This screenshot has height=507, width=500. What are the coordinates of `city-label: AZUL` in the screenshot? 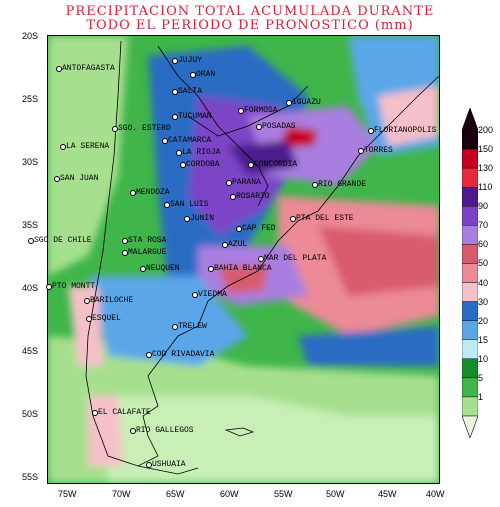 It's located at (238, 244).